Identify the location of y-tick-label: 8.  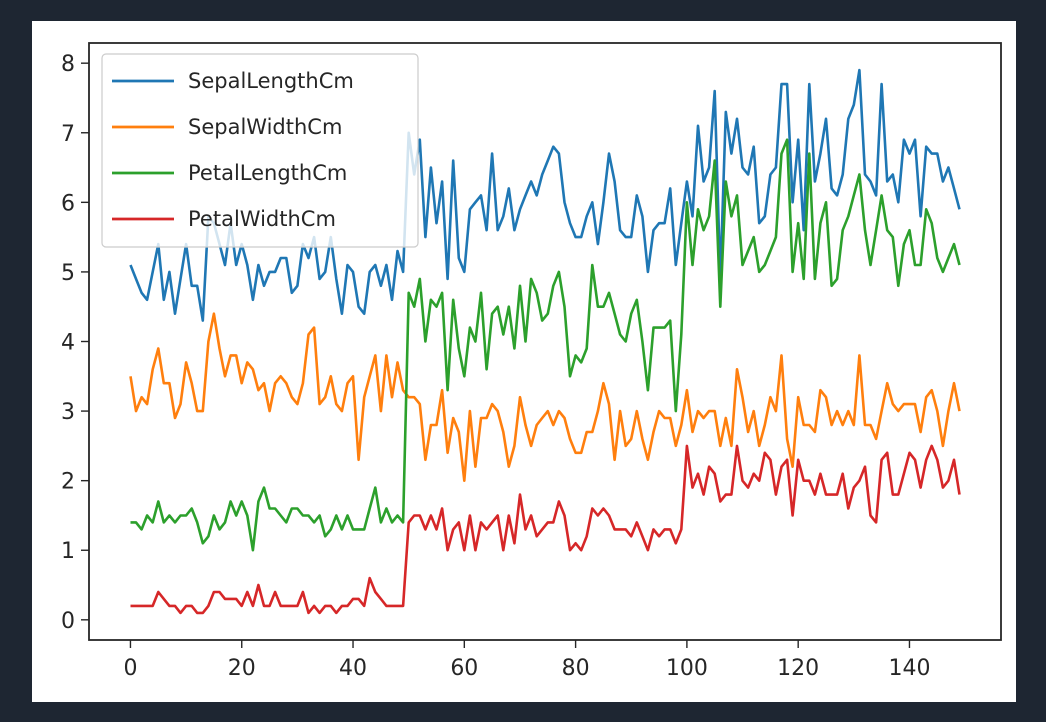
(68, 64).